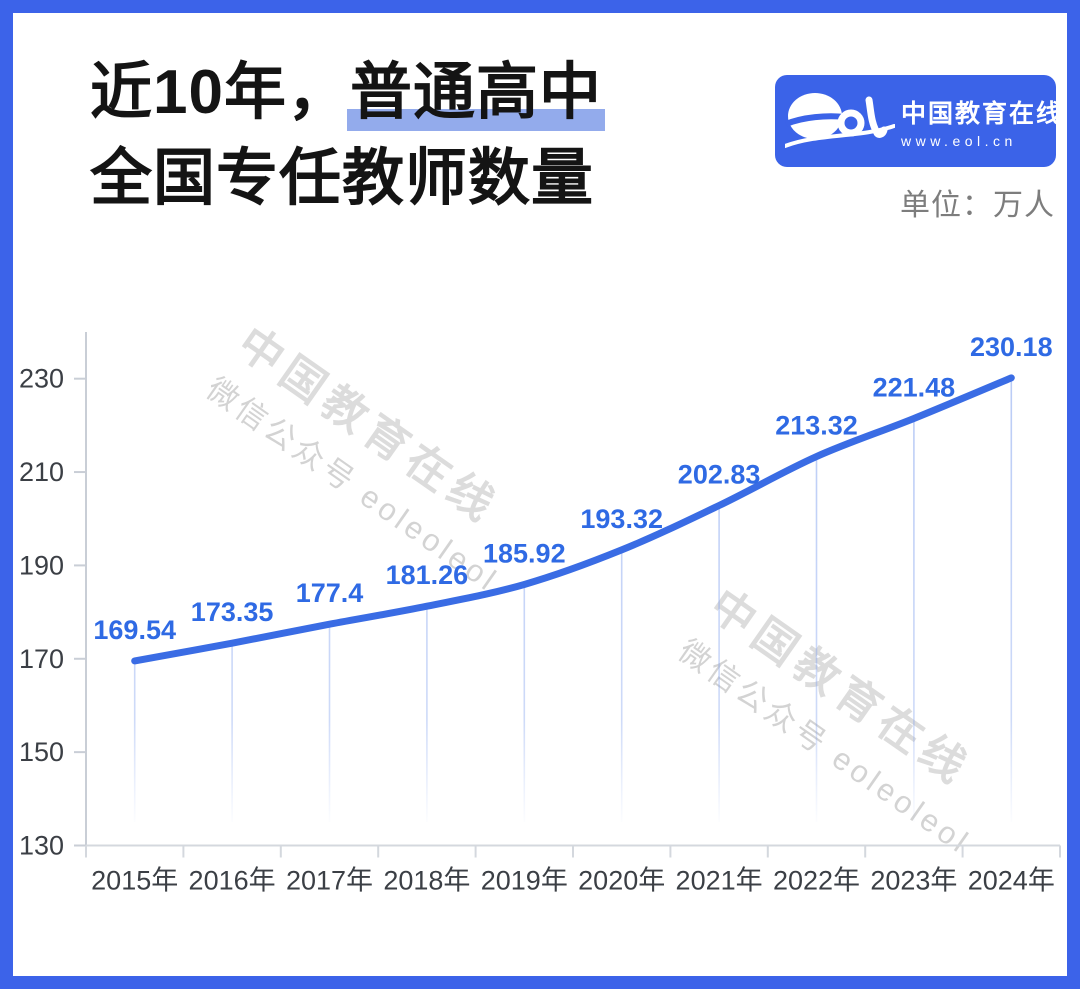 The height and width of the screenshot is (989, 1080). I want to click on value-label: 202.83, so click(719, 475).